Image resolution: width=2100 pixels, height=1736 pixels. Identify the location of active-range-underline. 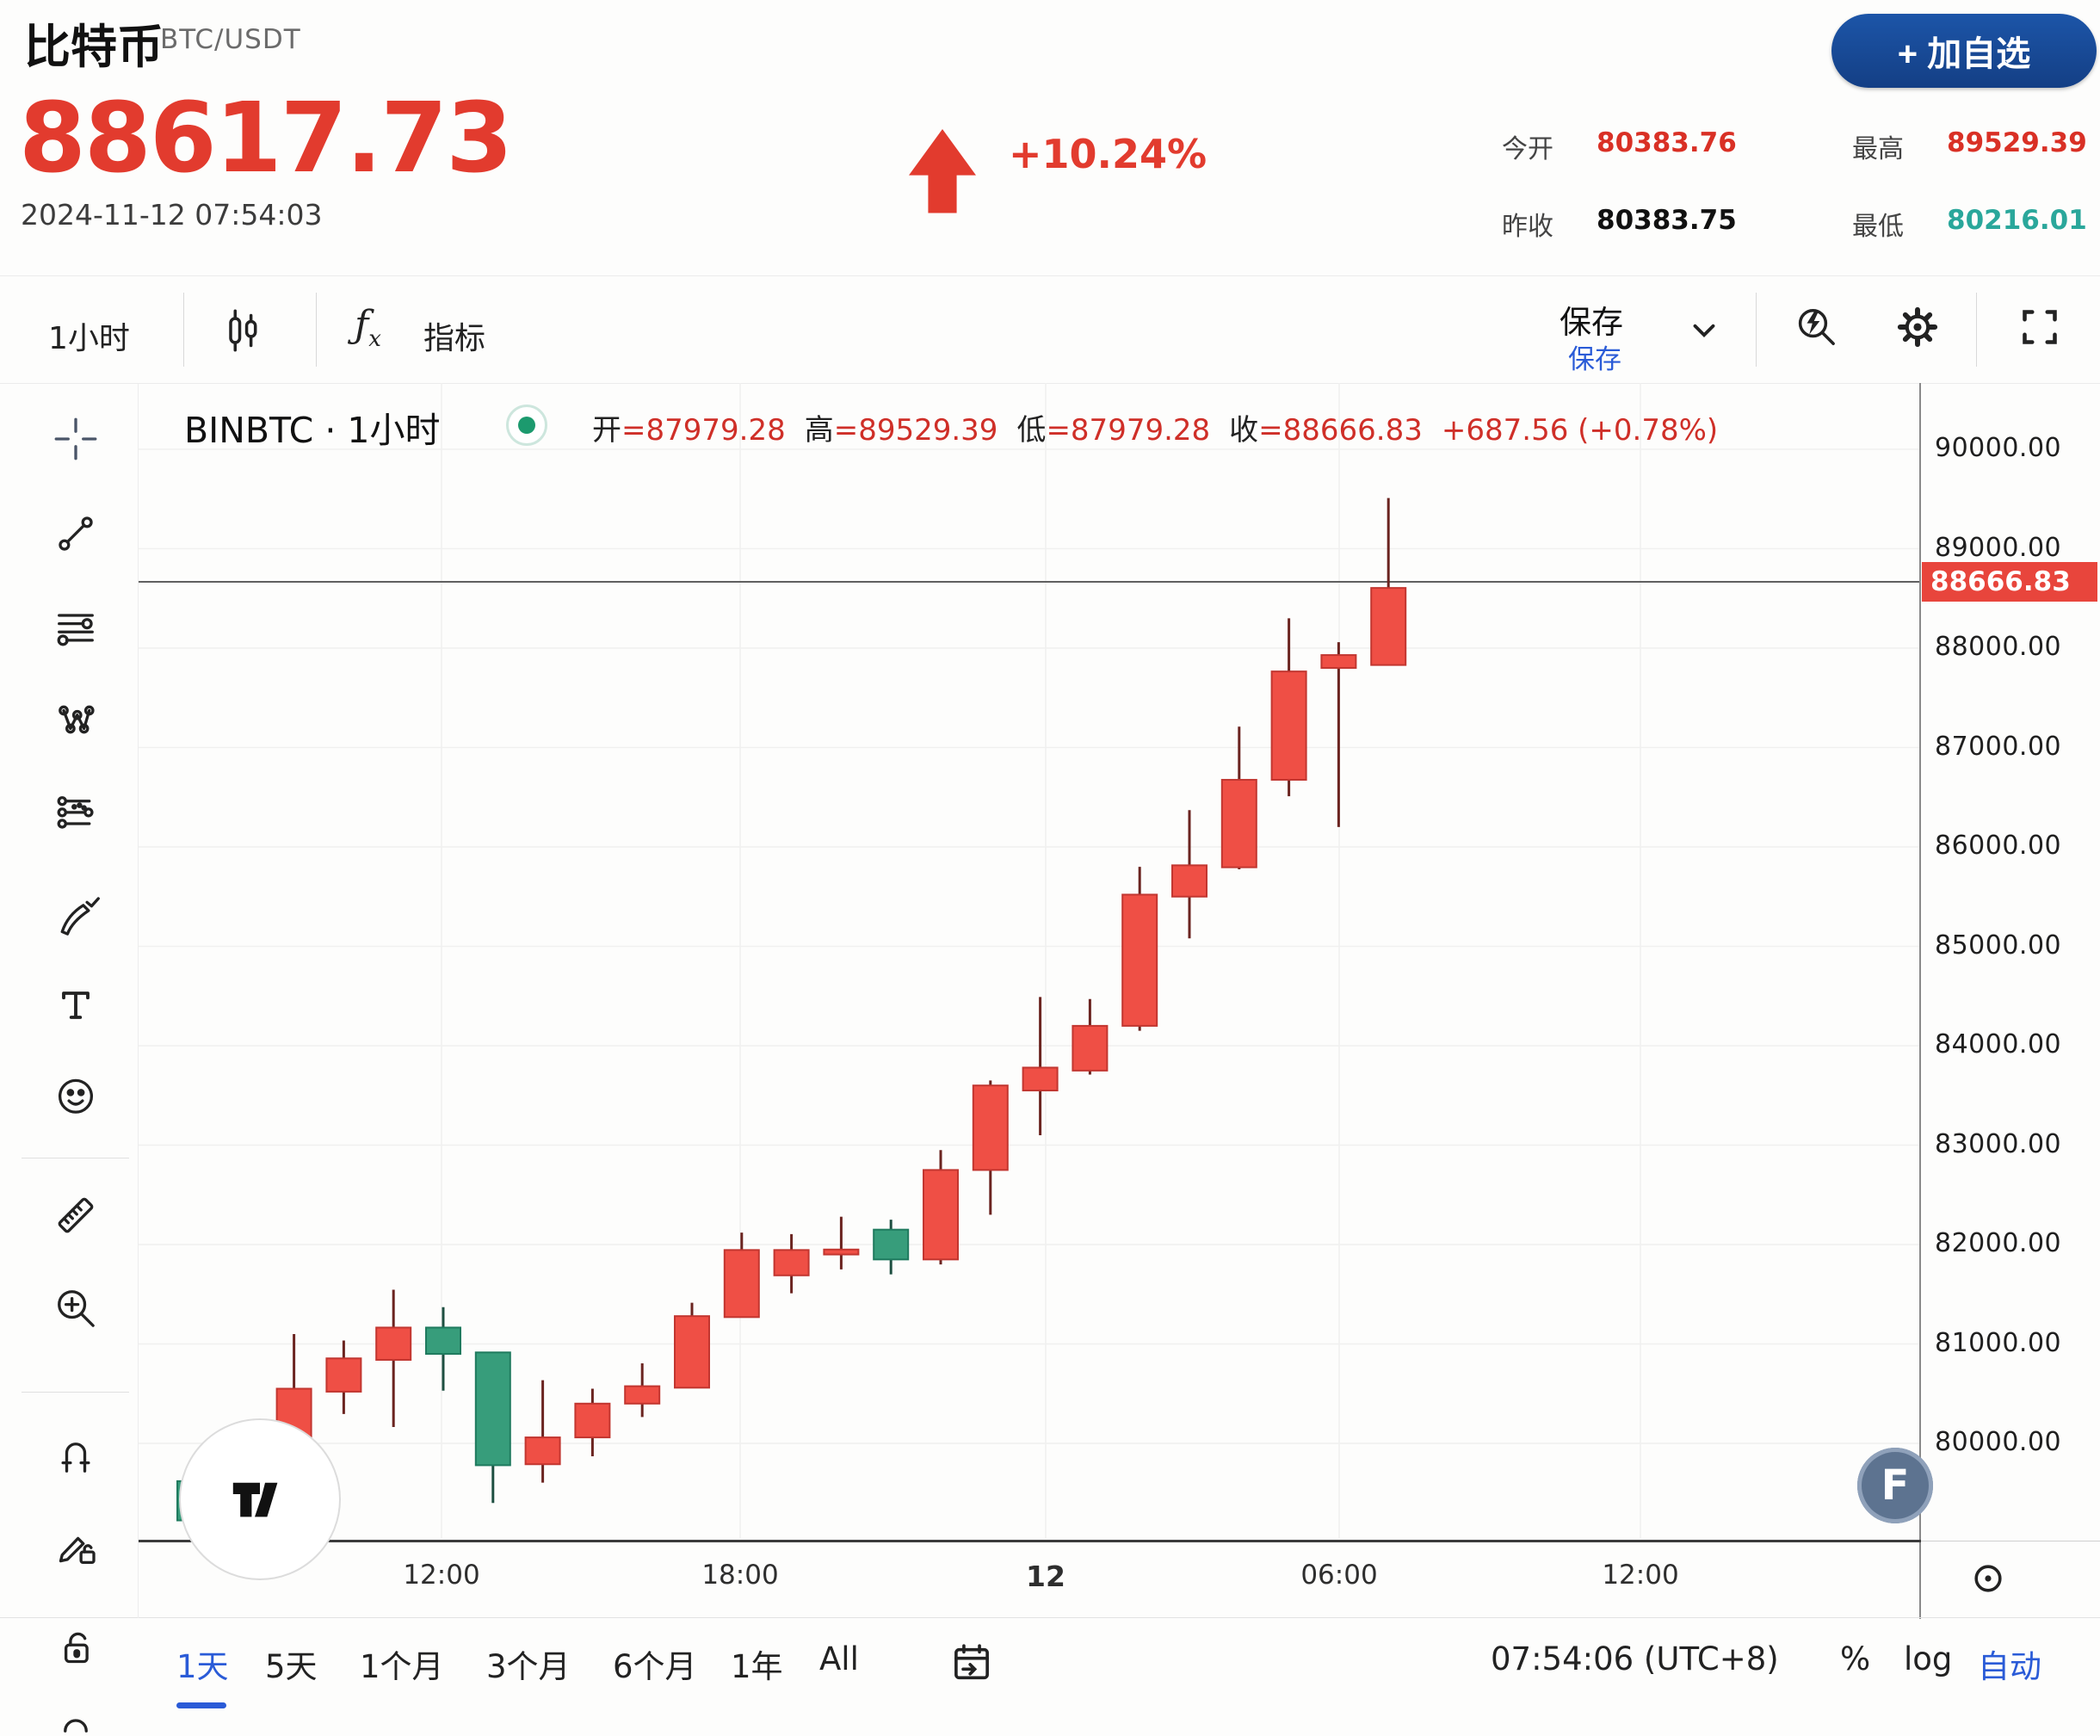
(201, 1705).